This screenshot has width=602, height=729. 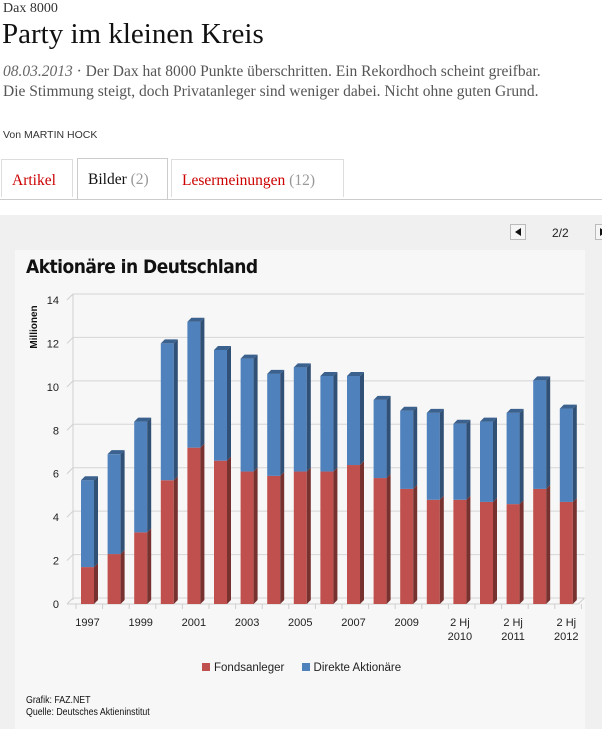 I want to click on article-date: 08.03.2013, so click(x=38, y=71).